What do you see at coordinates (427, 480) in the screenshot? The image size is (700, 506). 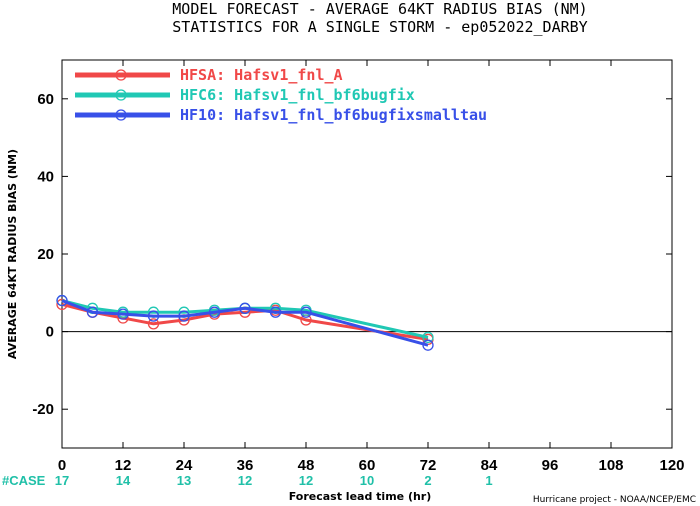 I see `case-count-value: 2` at bounding box center [427, 480].